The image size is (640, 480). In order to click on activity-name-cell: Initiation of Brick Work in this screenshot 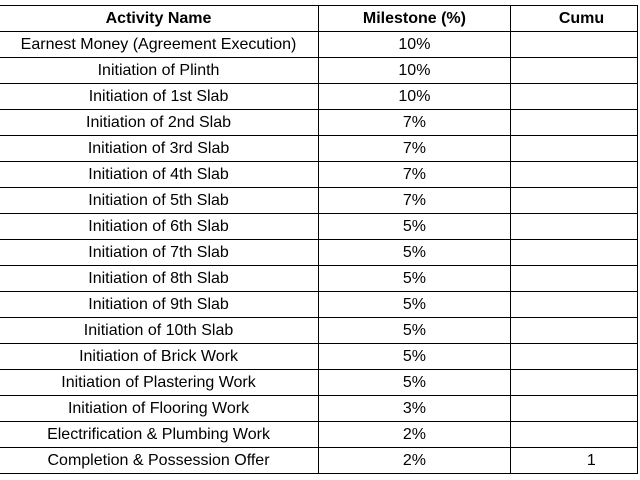, I will do `click(160, 356)`.